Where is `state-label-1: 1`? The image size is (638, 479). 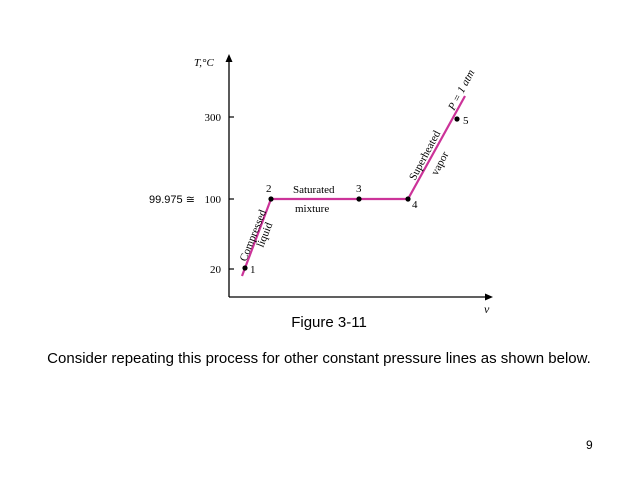
state-label-1: 1 is located at coordinates (253, 270).